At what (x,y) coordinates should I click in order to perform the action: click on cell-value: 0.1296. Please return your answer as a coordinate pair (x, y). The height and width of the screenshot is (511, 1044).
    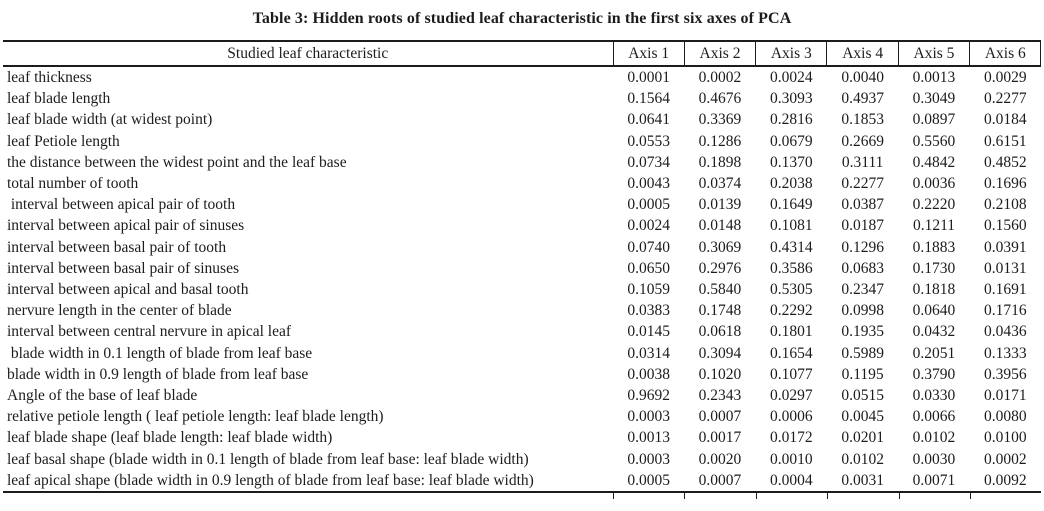
    Looking at the image, I should click on (862, 247).